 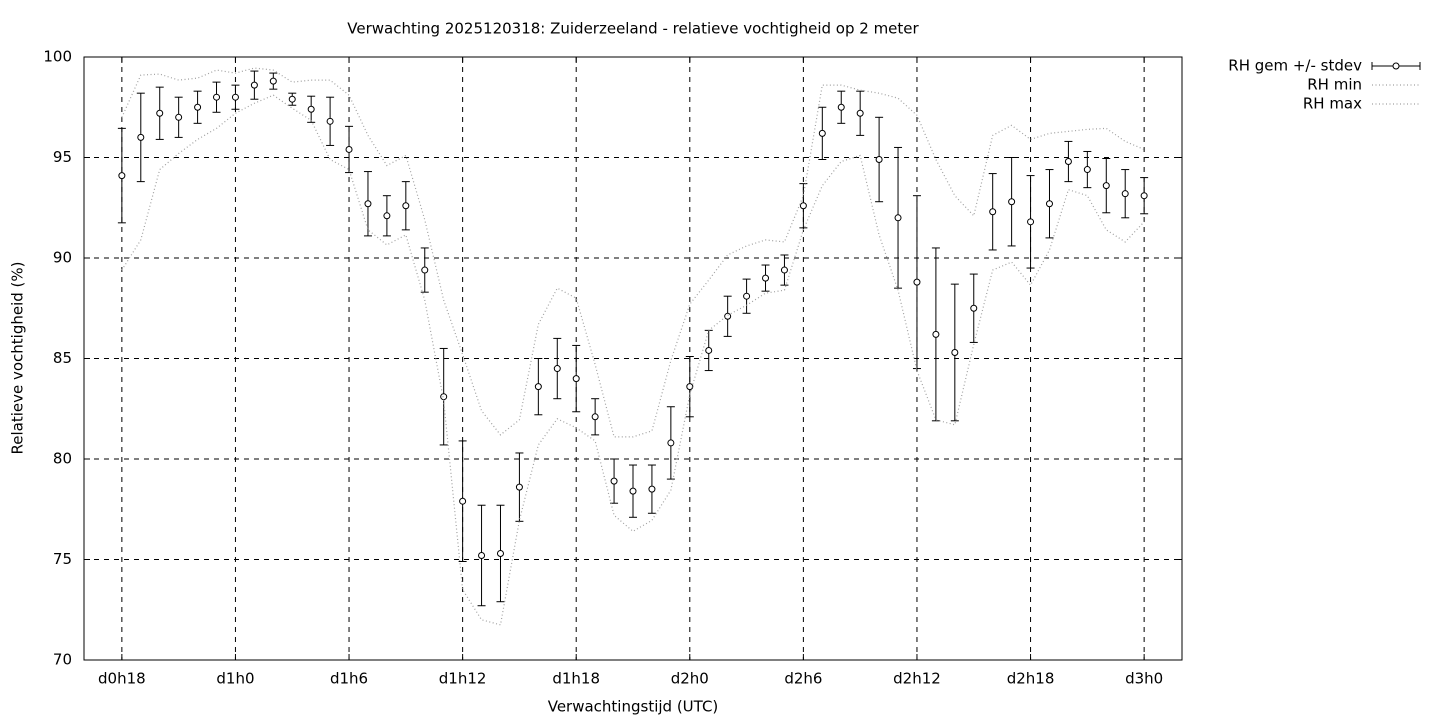 I want to click on y-axis-label: Relatieve vochtigheid (%), so click(x=18, y=357).